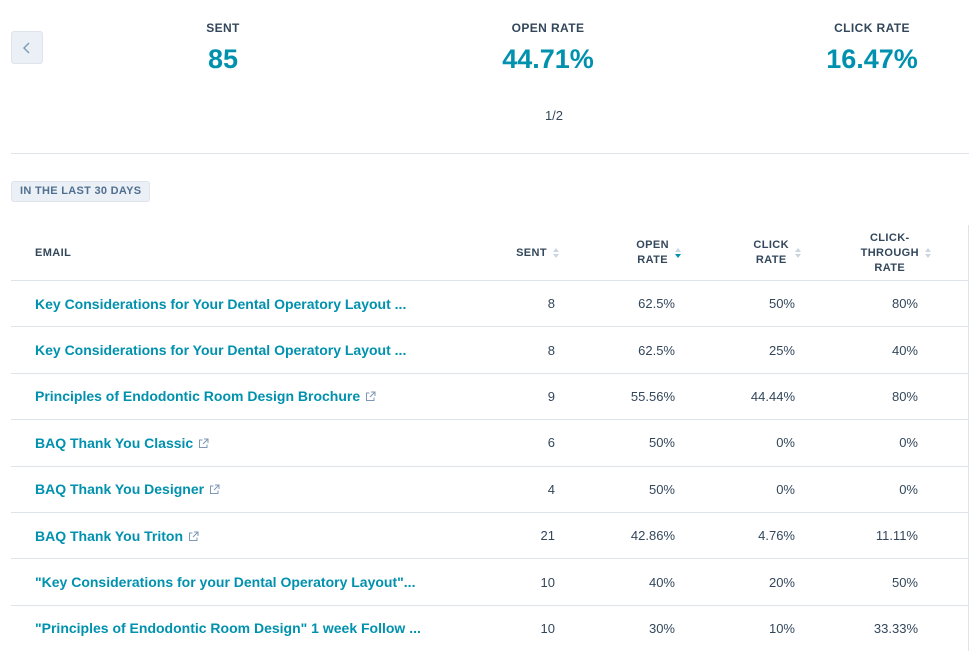 This screenshot has width=969, height=651. I want to click on column-header-sent: SENT, so click(515, 253).